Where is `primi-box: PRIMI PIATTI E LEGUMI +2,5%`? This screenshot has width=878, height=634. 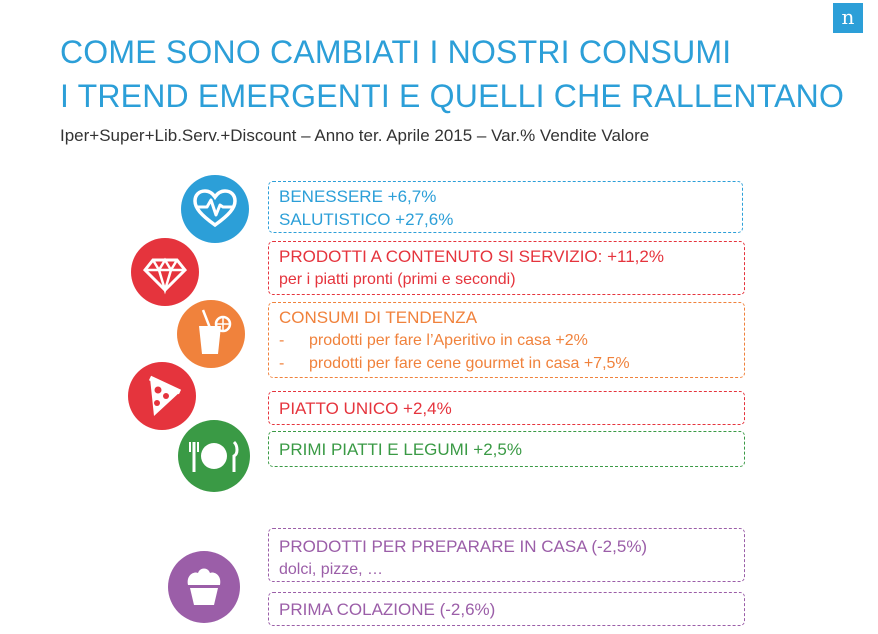 primi-box: PRIMI PIATTI E LEGUMI +2,5% is located at coordinates (506, 449).